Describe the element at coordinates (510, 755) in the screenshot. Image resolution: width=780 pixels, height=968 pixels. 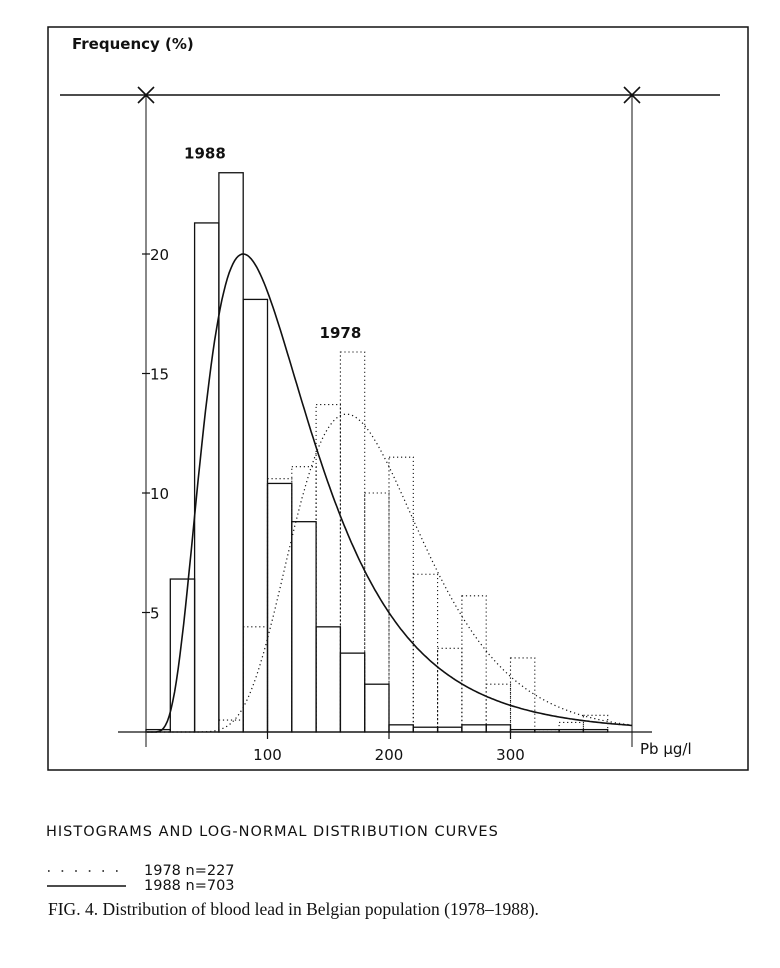
I see `x-tick-label: 300` at that location.